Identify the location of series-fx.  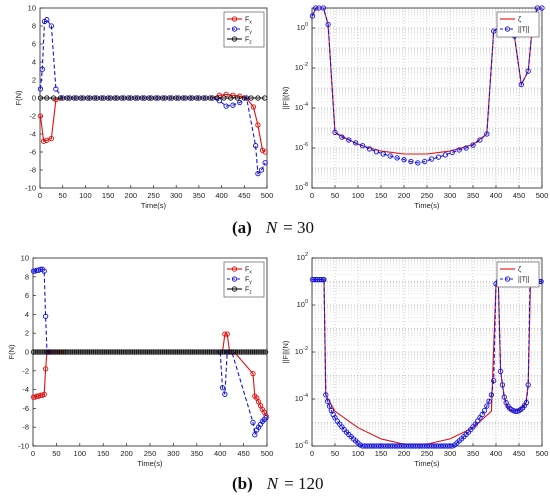
(149, 375).